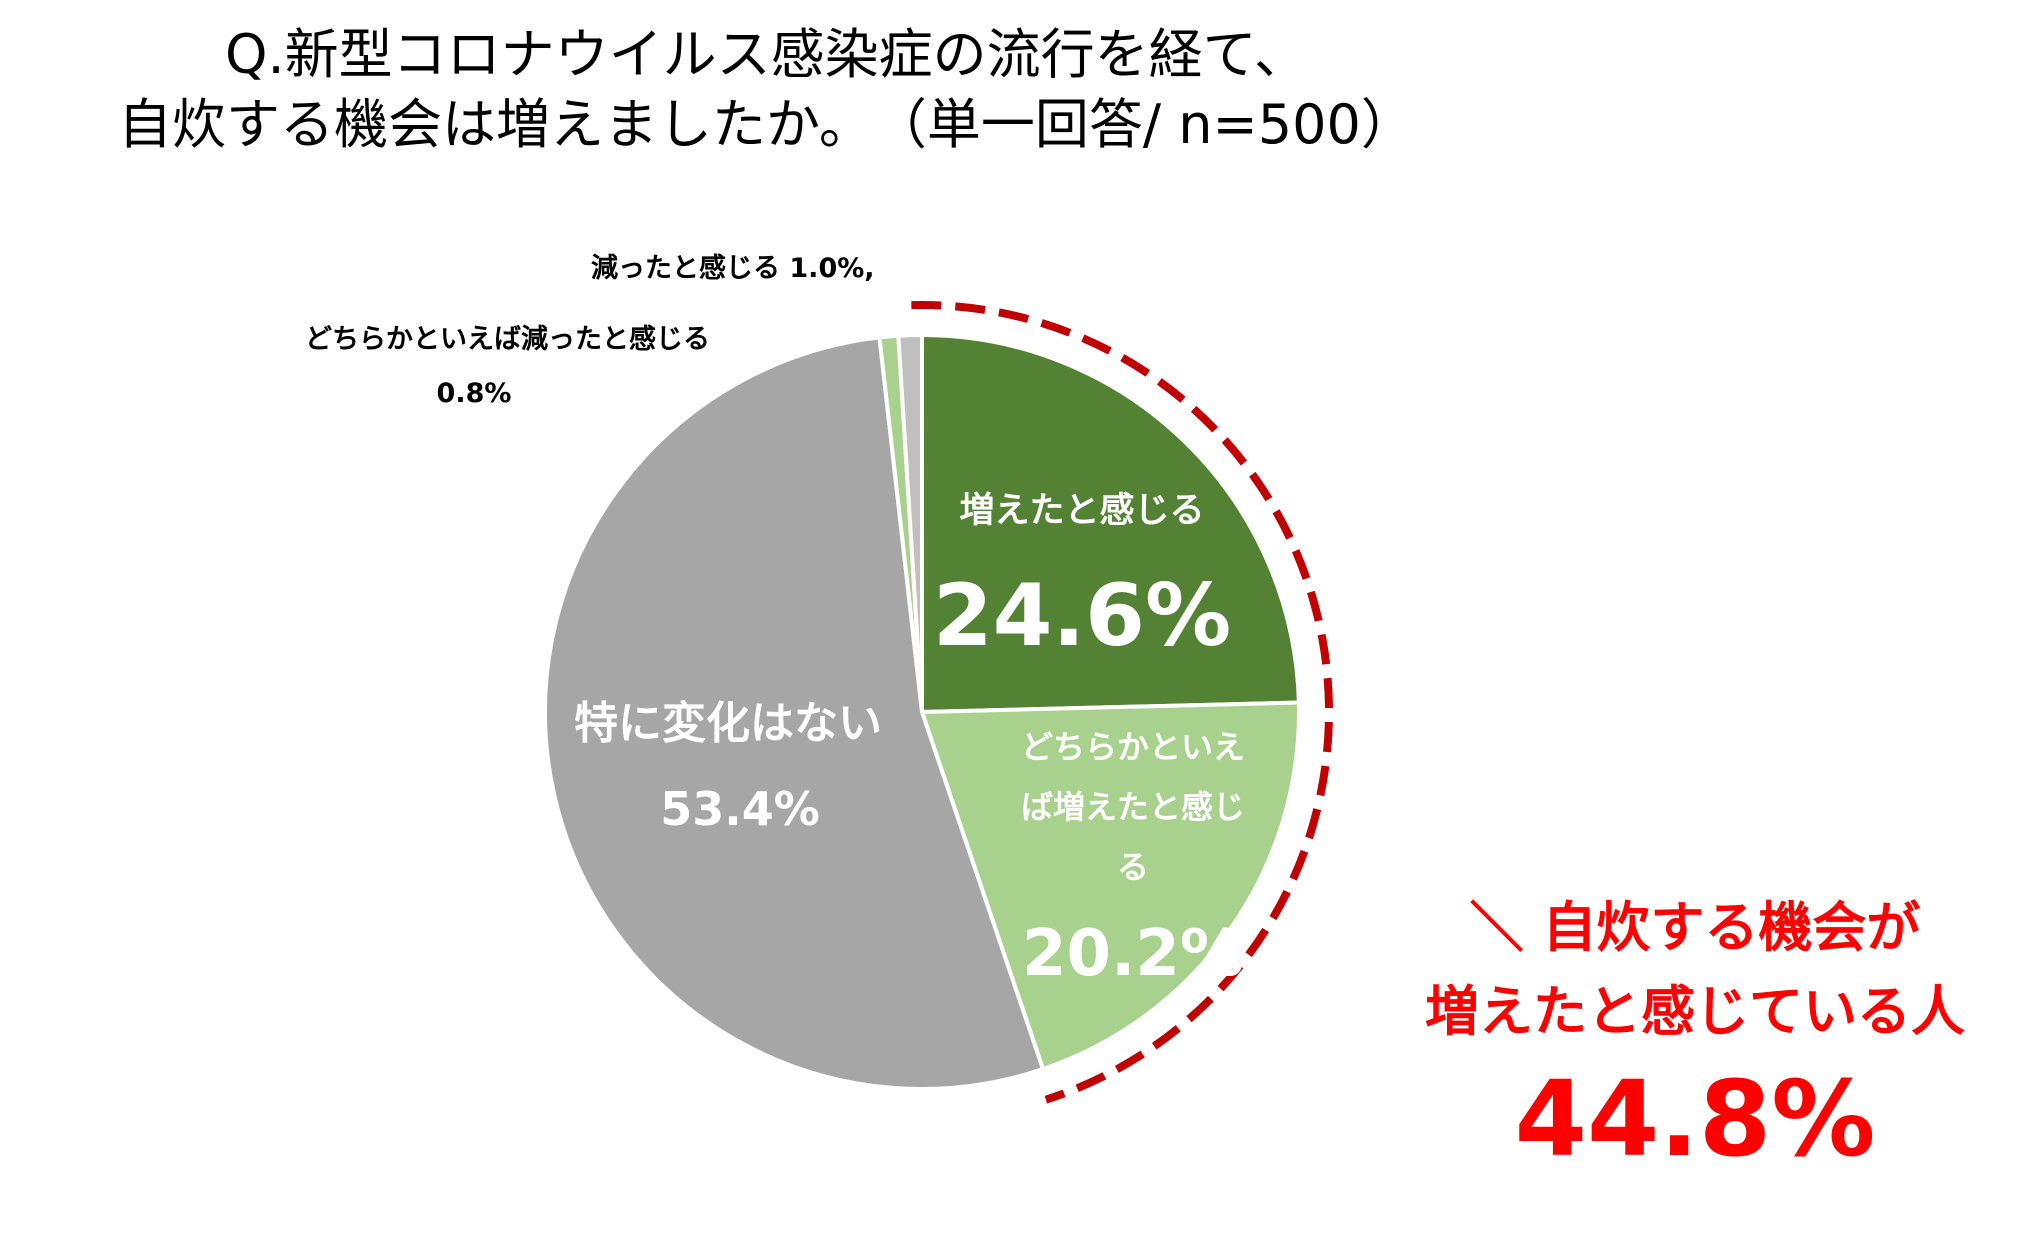 The image size is (2029, 1249). What do you see at coordinates (1133, 807) in the screenshot?
I see `slice-label-somewhat-increased-line2: ば増えたと感じ` at bounding box center [1133, 807].